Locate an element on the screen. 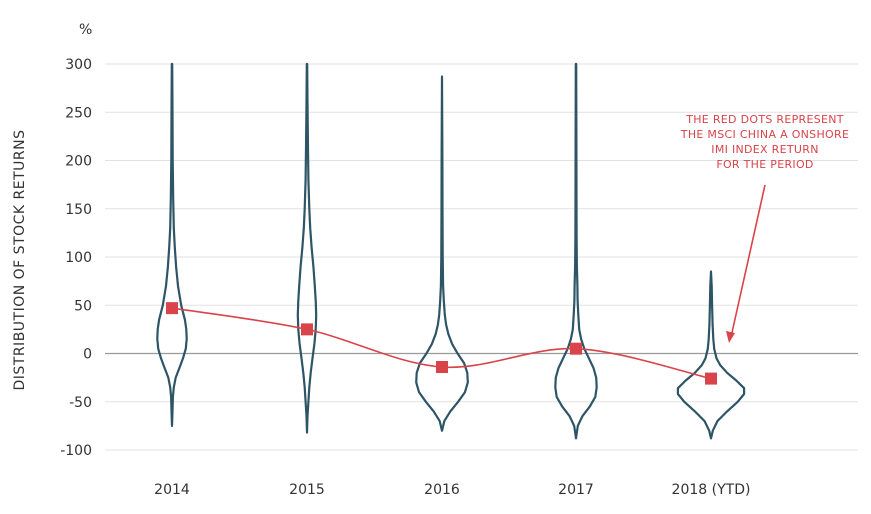 The height and width of the screenshot is (514, 871). y-unit-label: % is located at coordinates (85, 30).